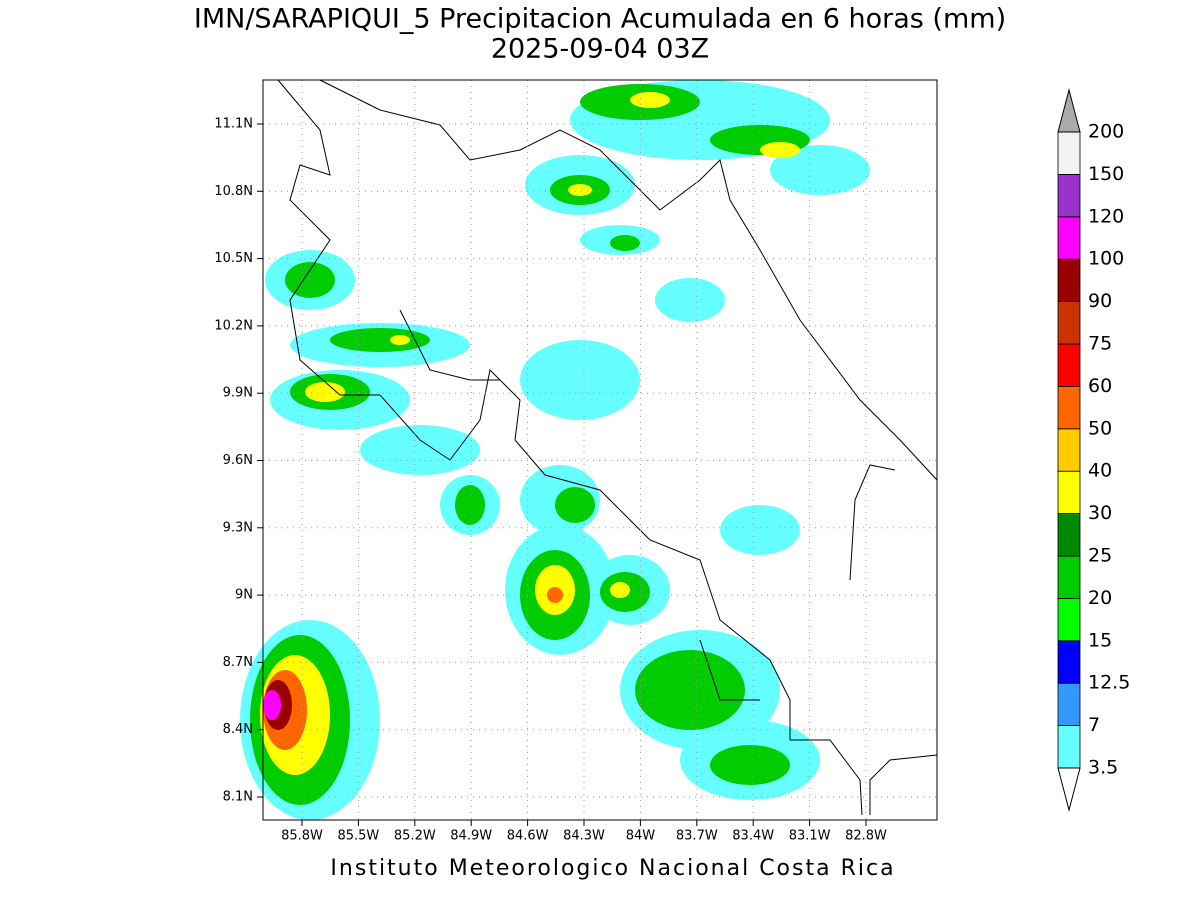 The width and height of the screenshot is (1200, 904). What do you see at coordinates (1106, 132) in the screenshot?
I see `colorbar-label: 200` at bounding box center [1106, 132].